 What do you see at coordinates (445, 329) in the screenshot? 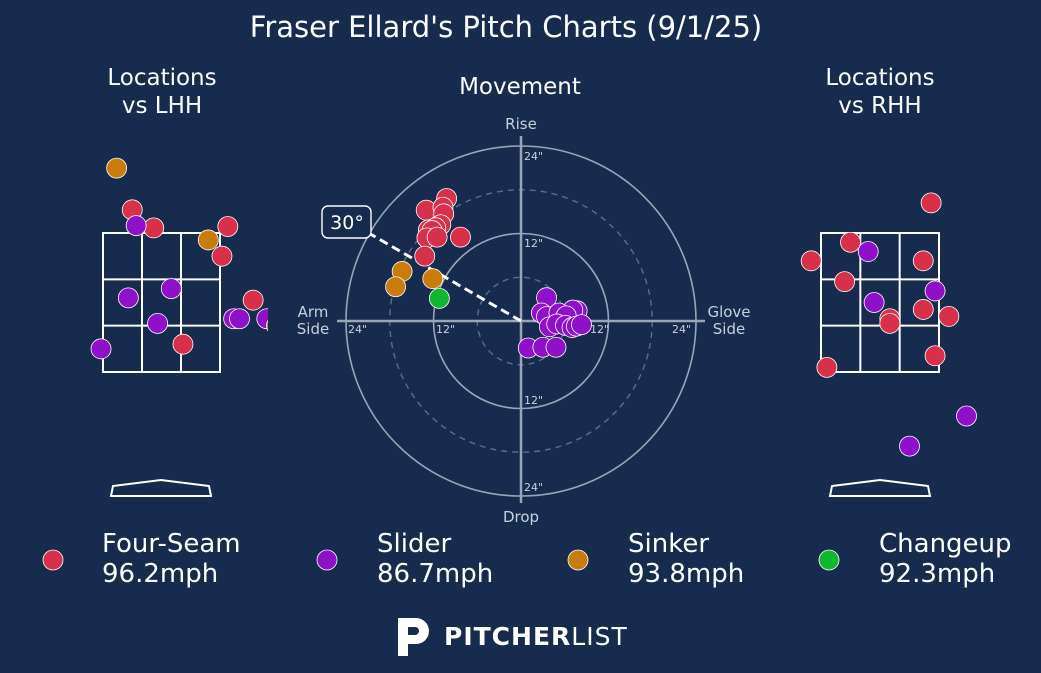
I see `ring-label-left-12: 12"` at bounding box center [445, 329].